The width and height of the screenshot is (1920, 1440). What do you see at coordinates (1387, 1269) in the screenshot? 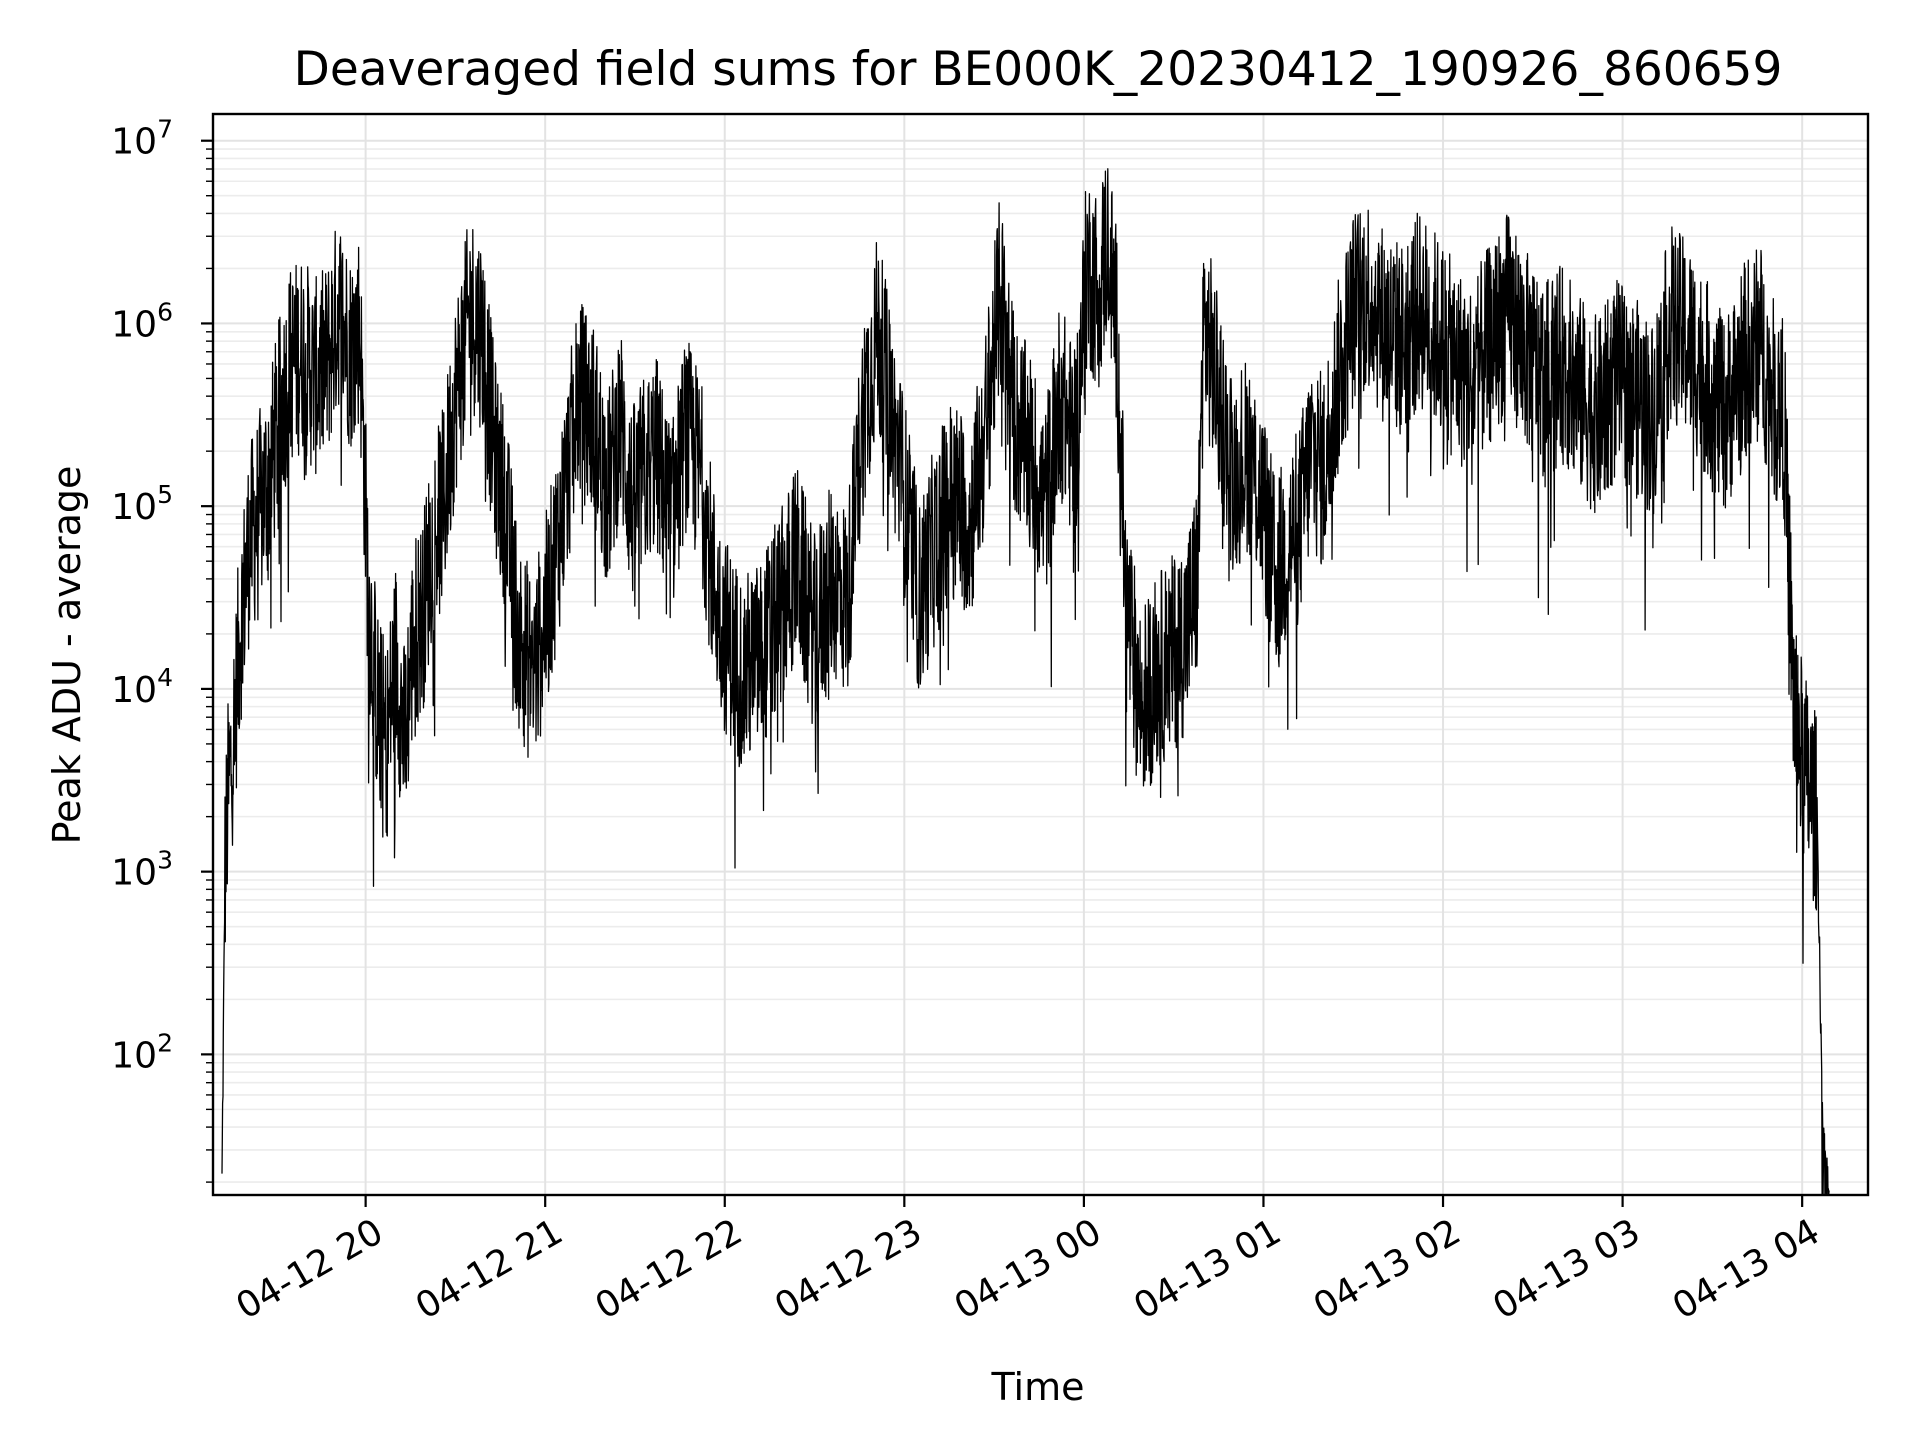
I see `x-tick-label: 04-13 02` at bounding box center [1387, 1269].